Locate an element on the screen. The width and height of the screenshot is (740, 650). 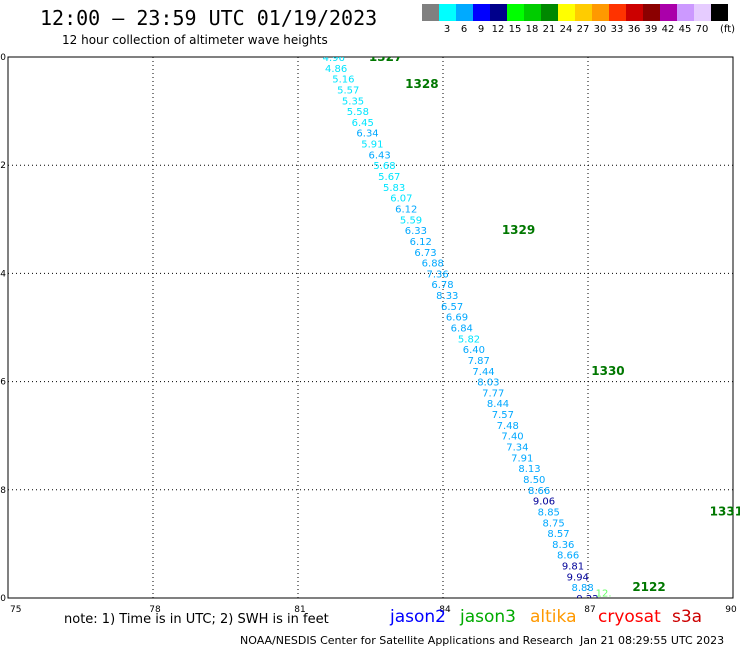
latitude-tick-label: -48 is located at coordinates (3, 491).